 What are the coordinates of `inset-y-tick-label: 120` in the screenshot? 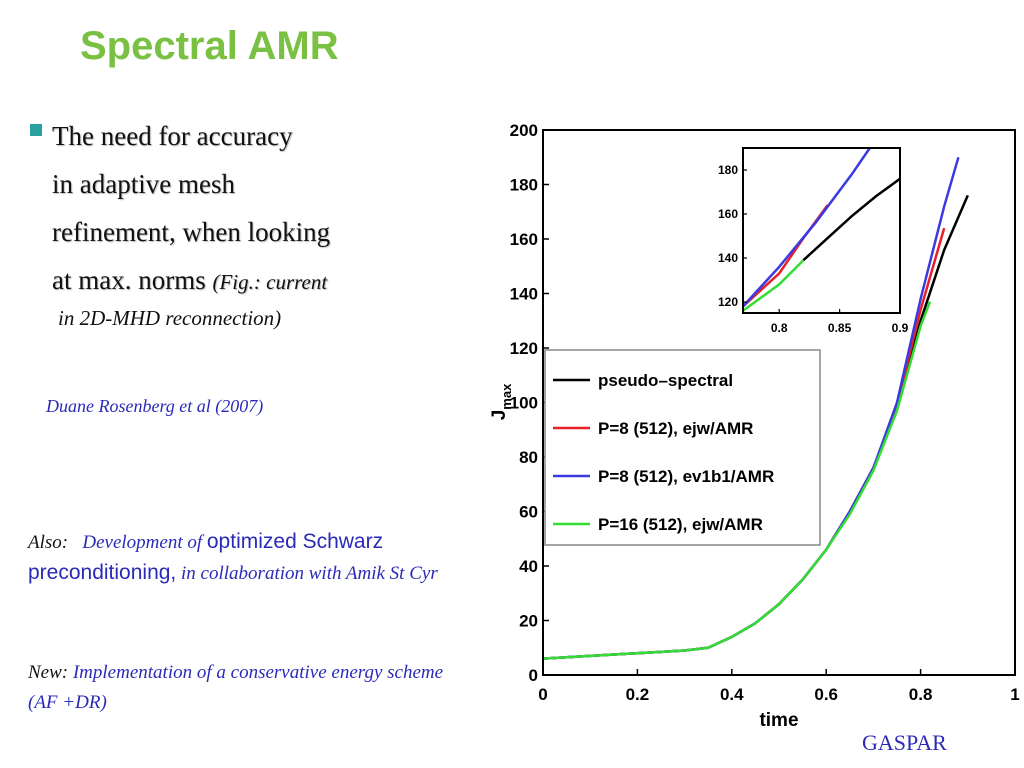 It's located at (728, 302).